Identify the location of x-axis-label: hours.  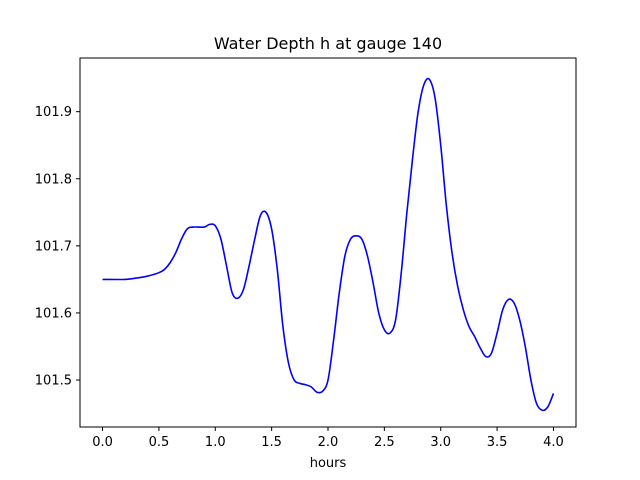
(328, 463).